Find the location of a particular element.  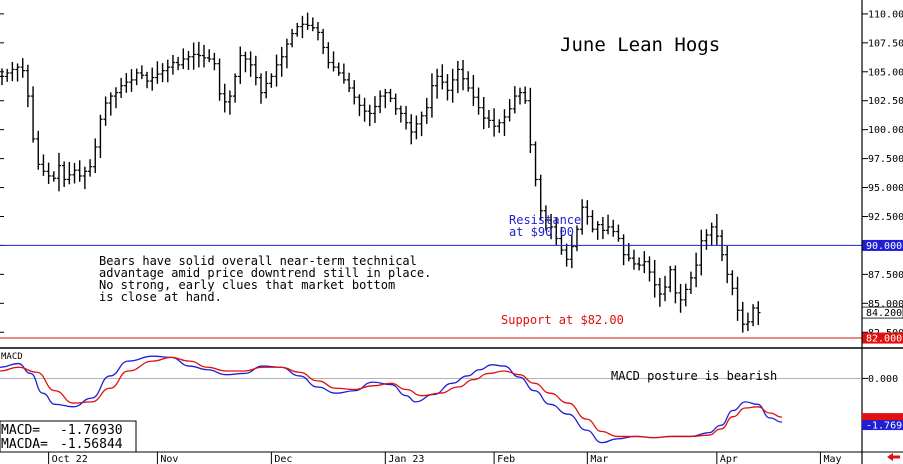

time-tick-label: May is located at coordinates (832, 459).